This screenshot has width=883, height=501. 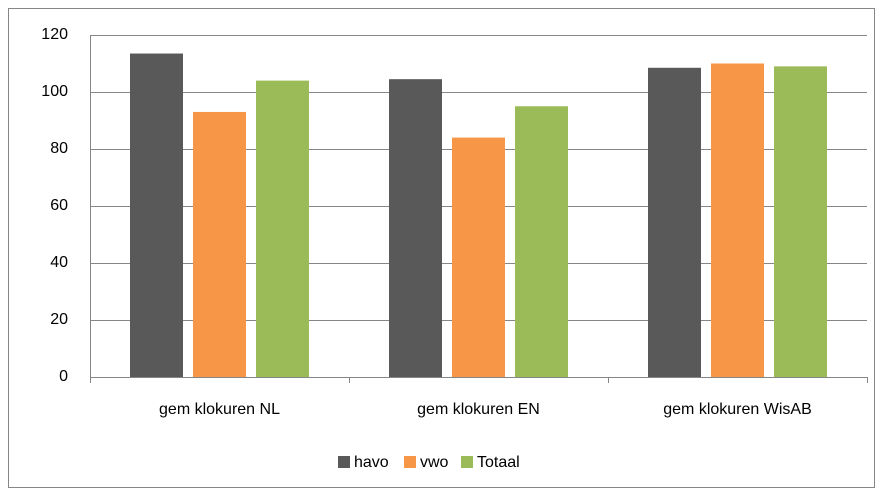 What do you see at coordinates (59, 319) in the screenshot?
I see `y-tick-label: 20` at bounding box center [59, 319].